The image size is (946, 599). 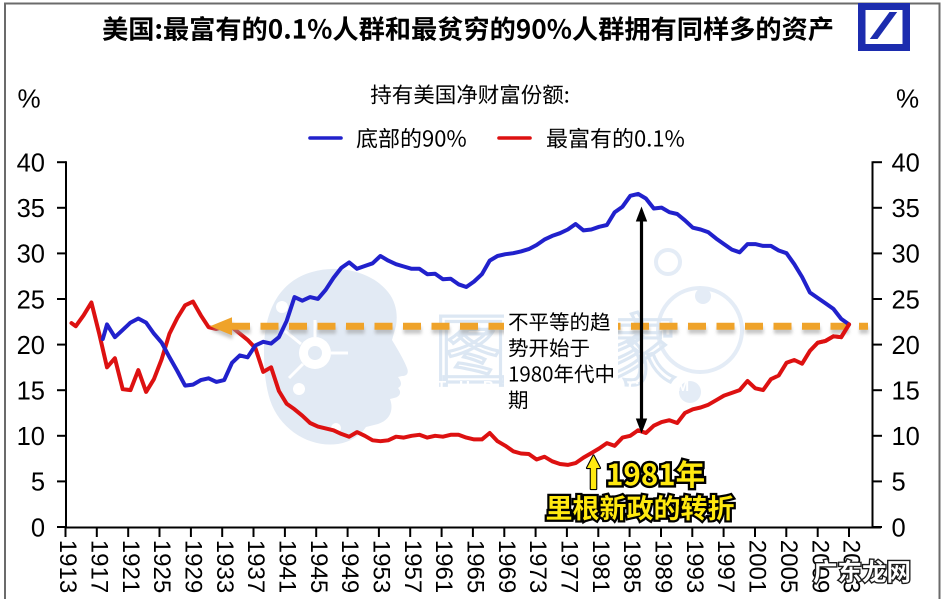 What do you see at coordinates (412, 566) in the screenshot?
I see `svg-text: 1957` at bounding box center [412, 566].